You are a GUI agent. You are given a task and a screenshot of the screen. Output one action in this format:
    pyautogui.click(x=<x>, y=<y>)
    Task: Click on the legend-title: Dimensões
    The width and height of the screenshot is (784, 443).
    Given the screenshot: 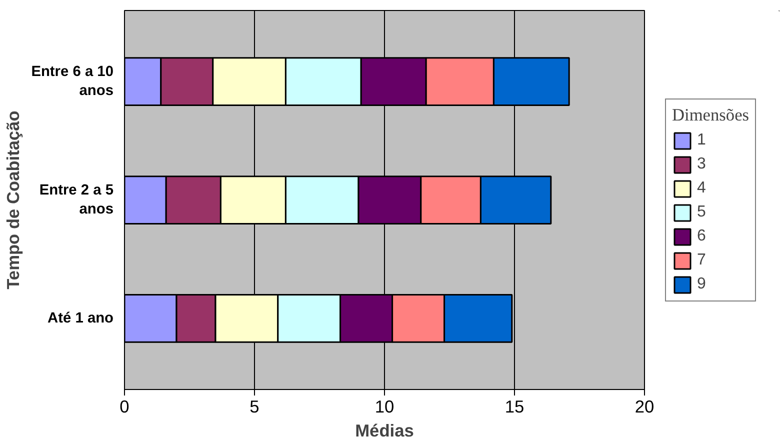 What is the action you would take?
    pyautogui.click(x=711, y=115)
    